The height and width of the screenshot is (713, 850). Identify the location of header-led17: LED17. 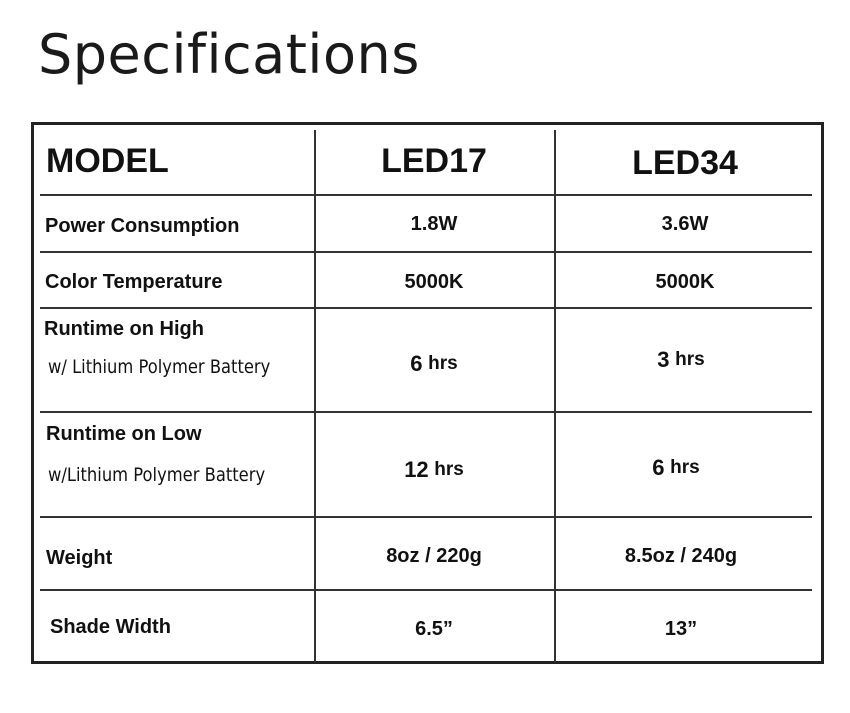
(434, 160).